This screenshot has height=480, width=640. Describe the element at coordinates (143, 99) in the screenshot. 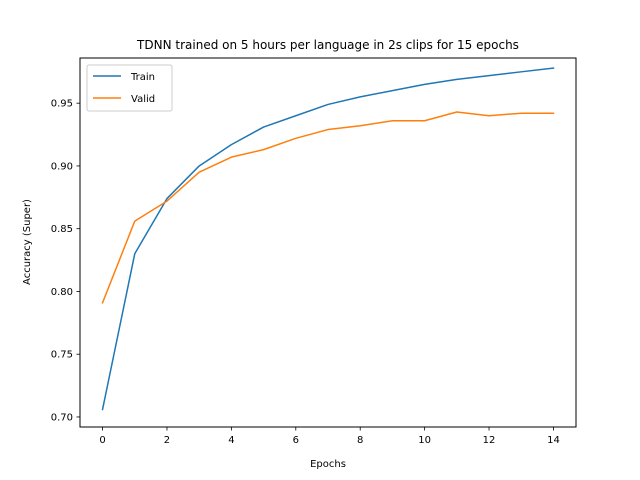

I see `legend-label-valid: Valid` at that location.